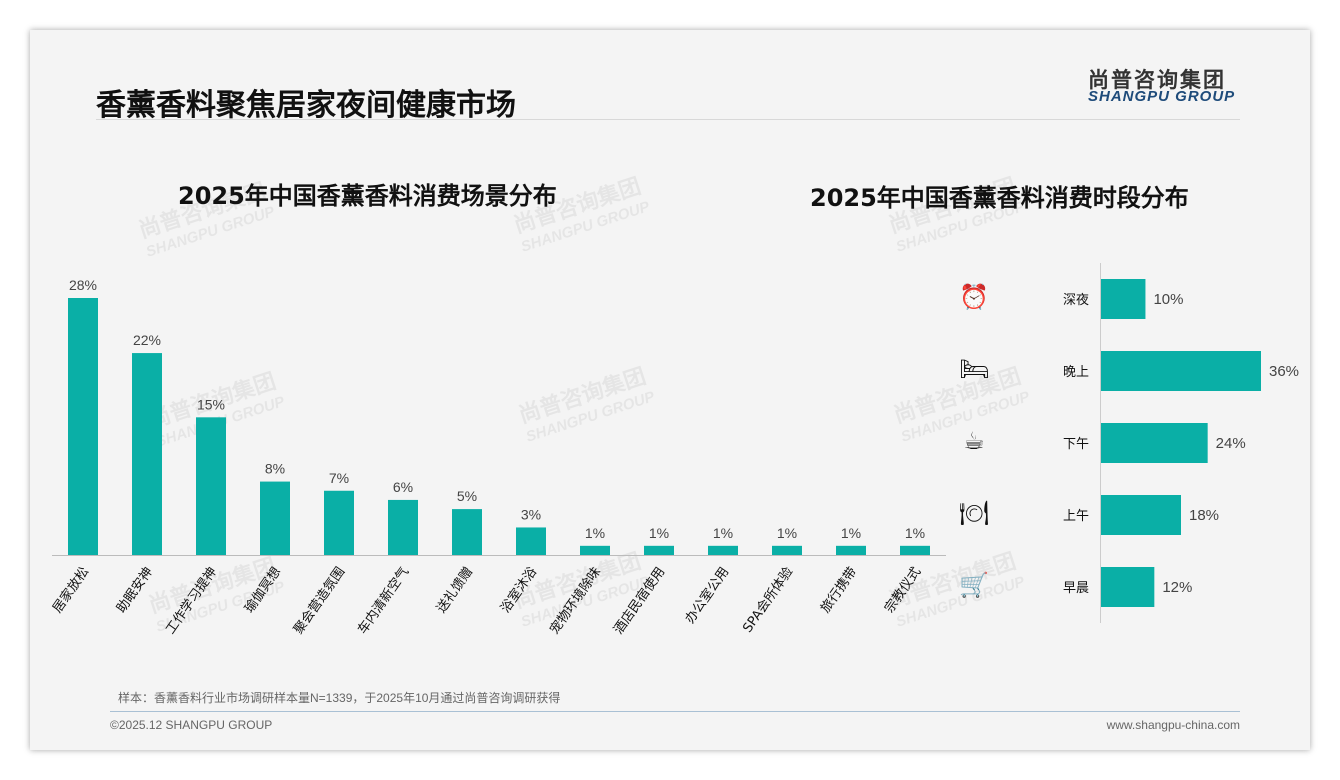  What do you see at coordinates (707, 595) in the screenshot?
I see `category-label: 办公室公用` at bounding box center [707, 595].